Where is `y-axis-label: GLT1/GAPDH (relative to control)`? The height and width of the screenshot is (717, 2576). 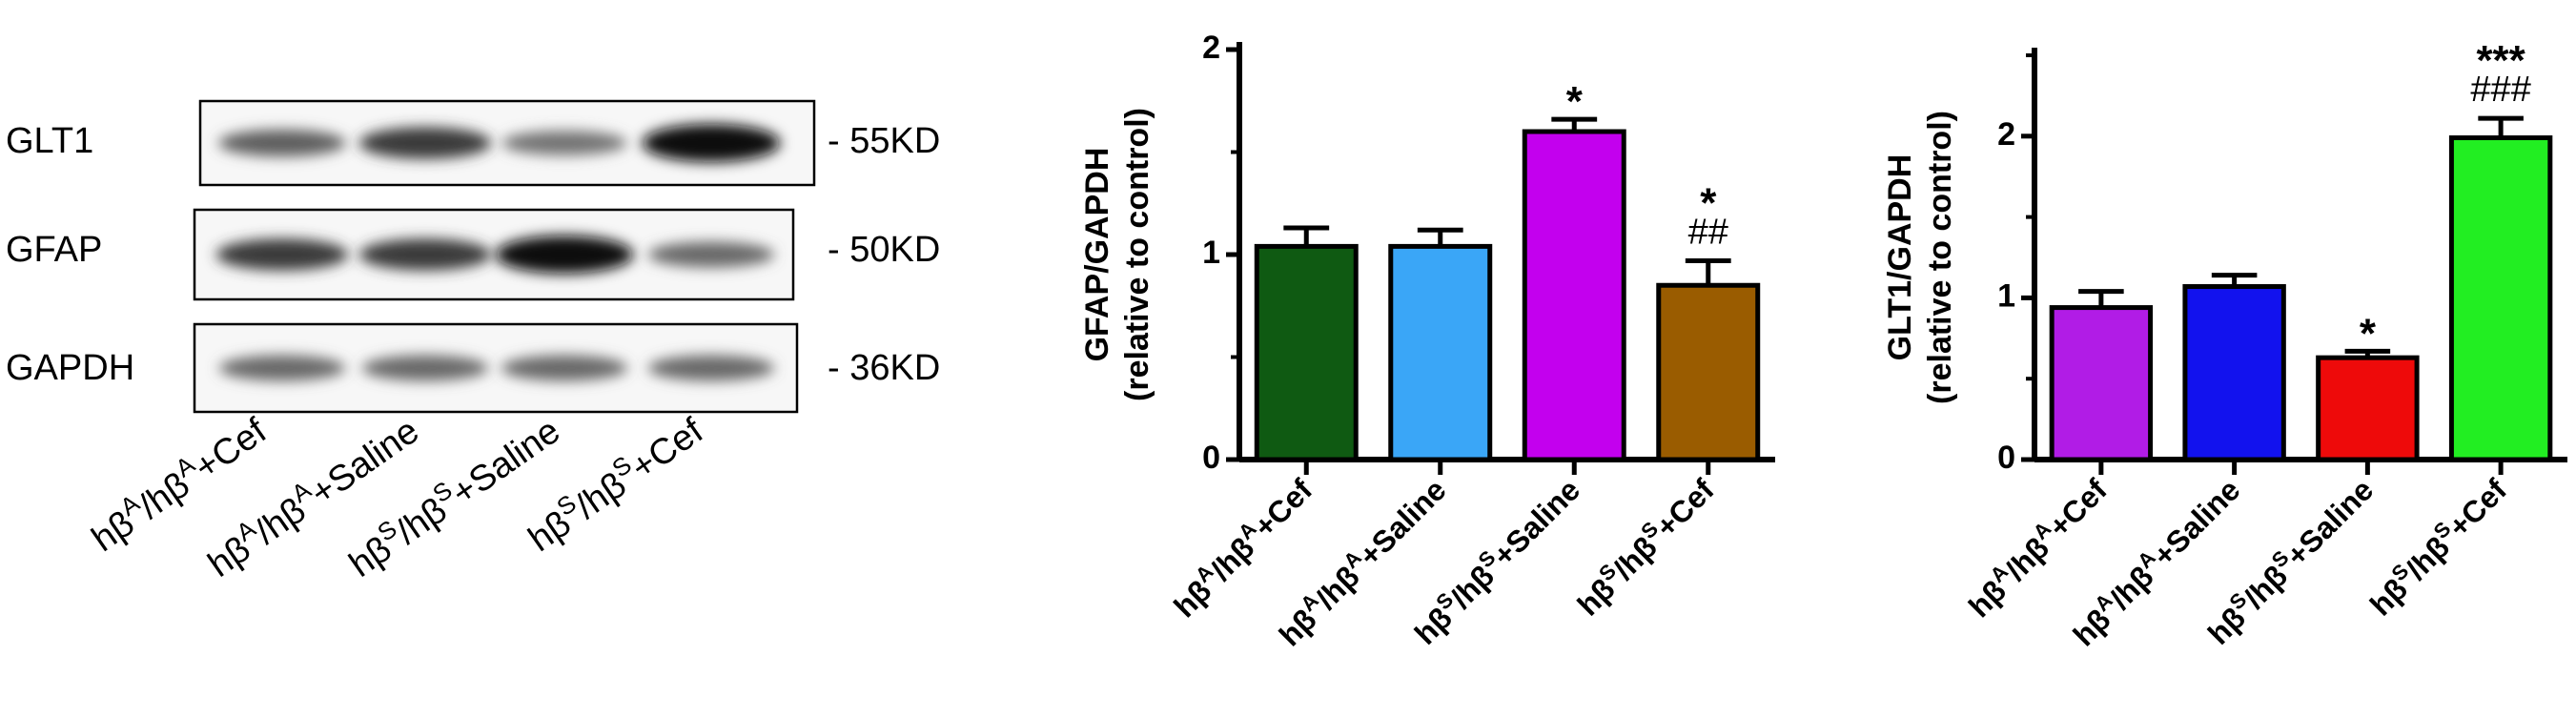
y-axis-label: GLT1/GAPDH (relative to control) is located at coordinates (1920, 257).